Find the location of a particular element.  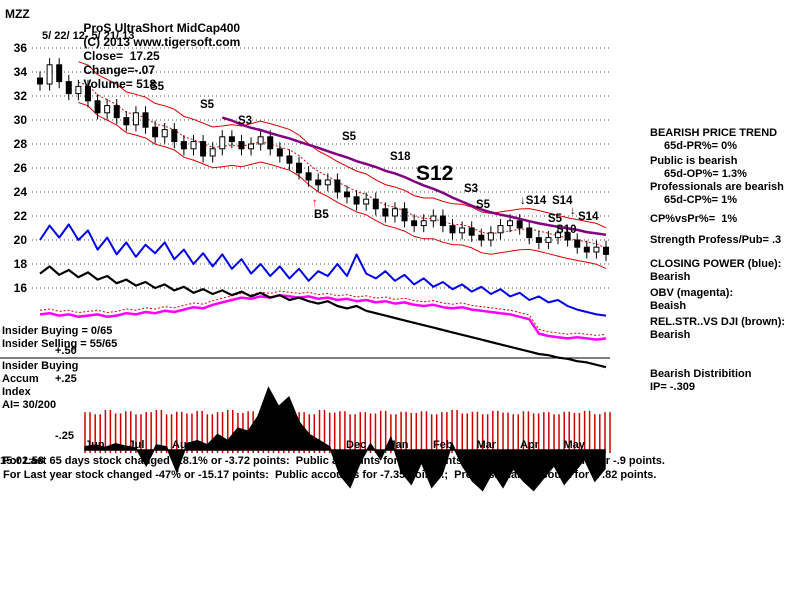

accum-index-label-3: Index is located at coordinates (16, 392).